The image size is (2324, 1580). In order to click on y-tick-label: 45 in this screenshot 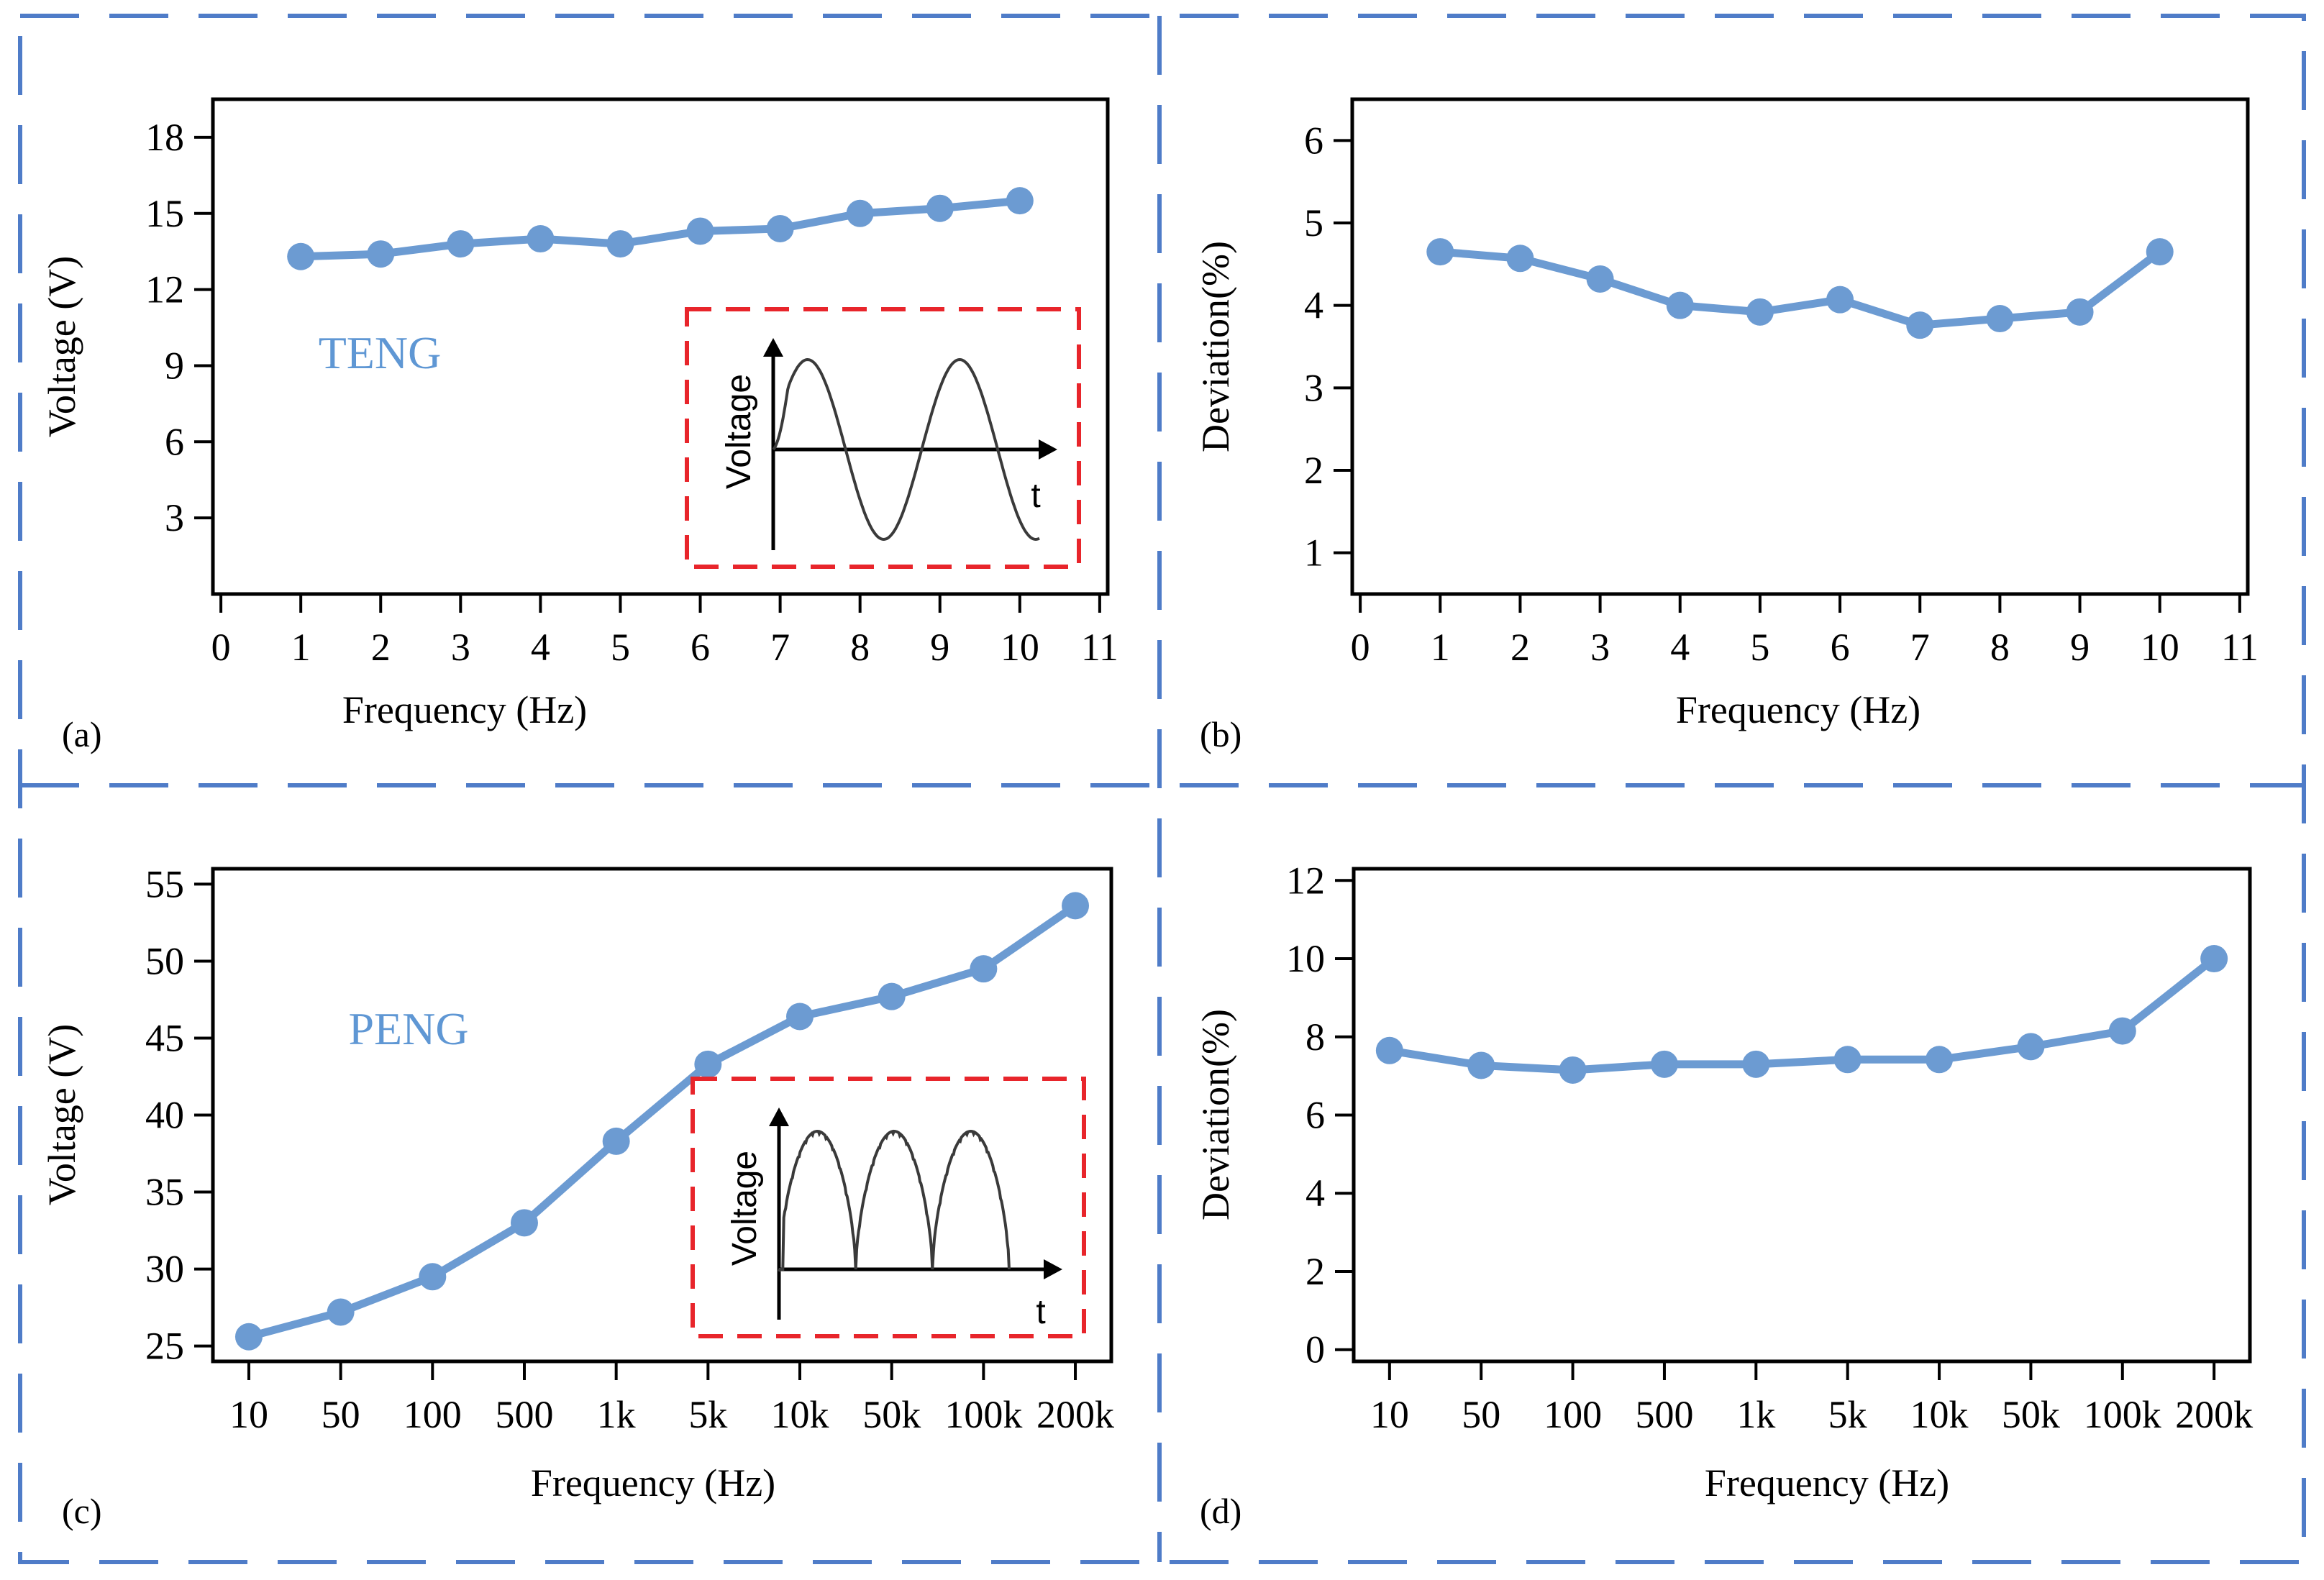, I will do `click(164, 1038)`.